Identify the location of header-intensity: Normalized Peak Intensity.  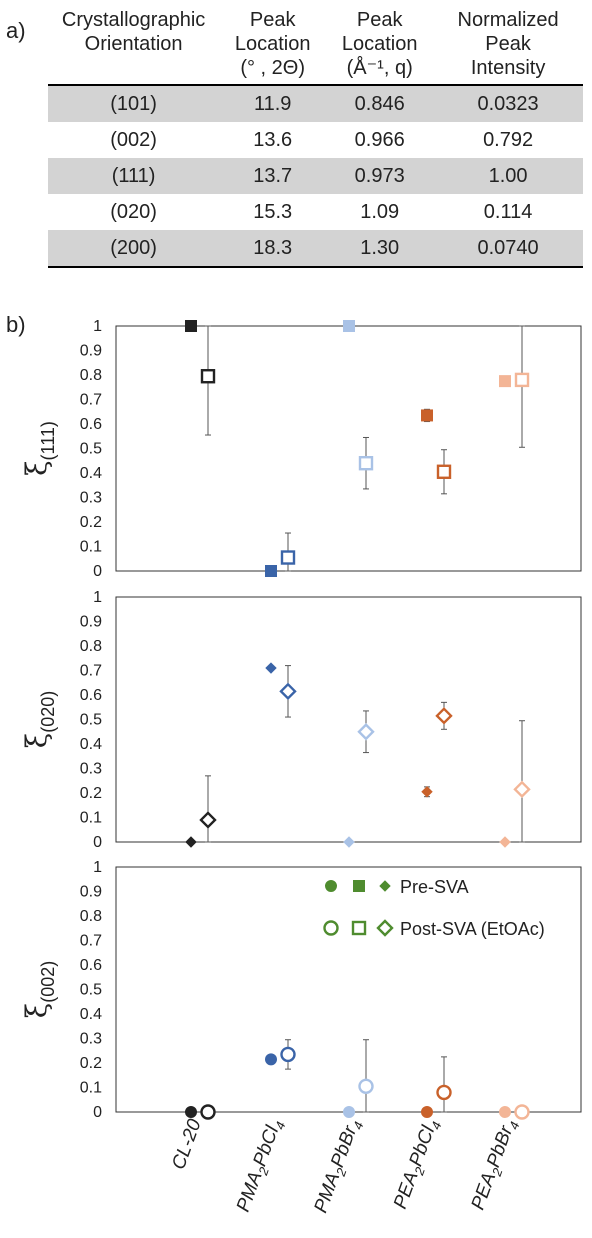
(508, 47).